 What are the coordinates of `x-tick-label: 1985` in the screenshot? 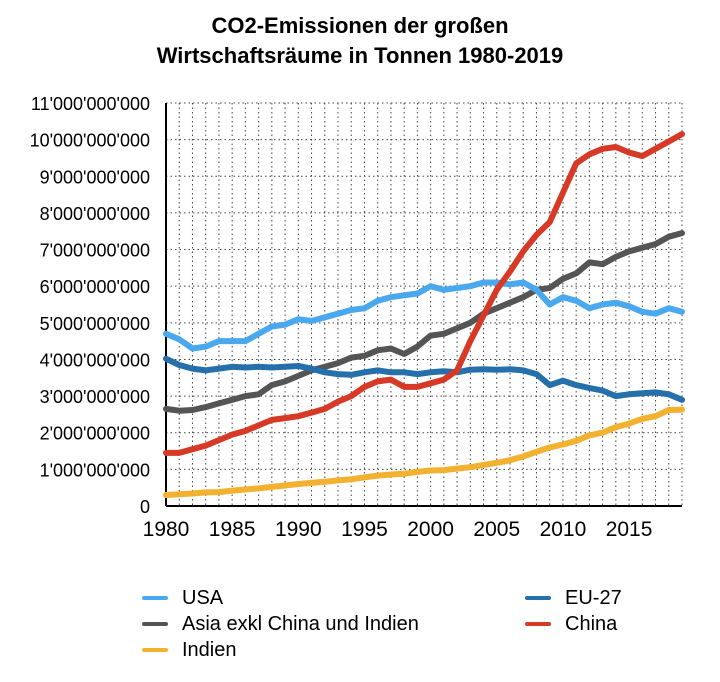 It's located at (232, 529).